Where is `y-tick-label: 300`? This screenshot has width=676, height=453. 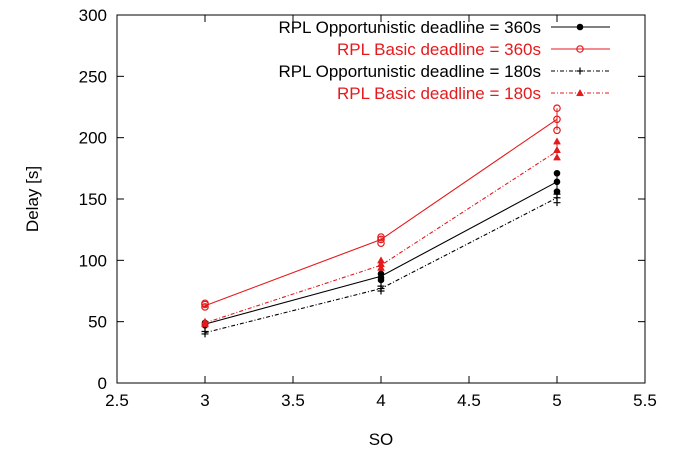 y-tick-label: 300 is located at coordinates (93, 15).